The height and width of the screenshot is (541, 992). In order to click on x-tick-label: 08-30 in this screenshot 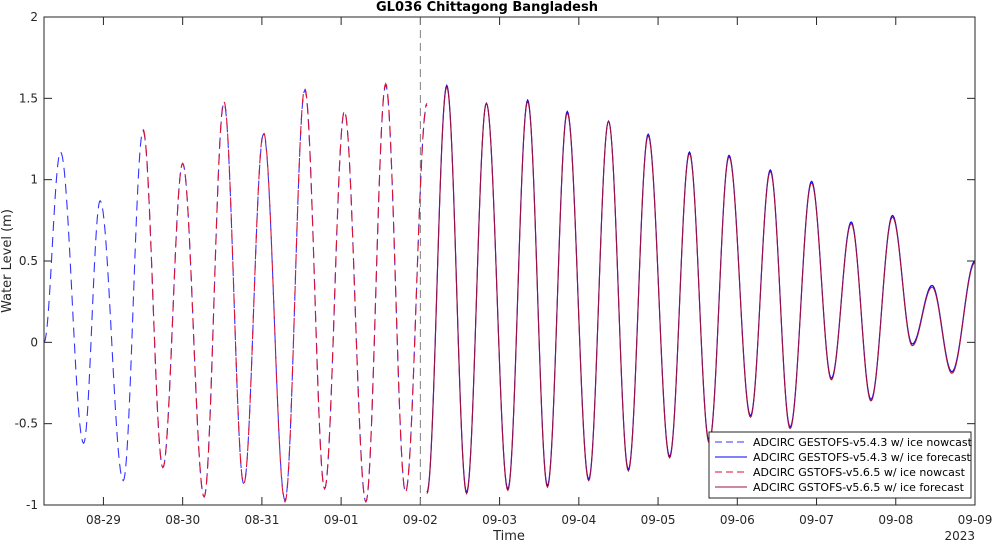, I will do `click(182, 520)`.